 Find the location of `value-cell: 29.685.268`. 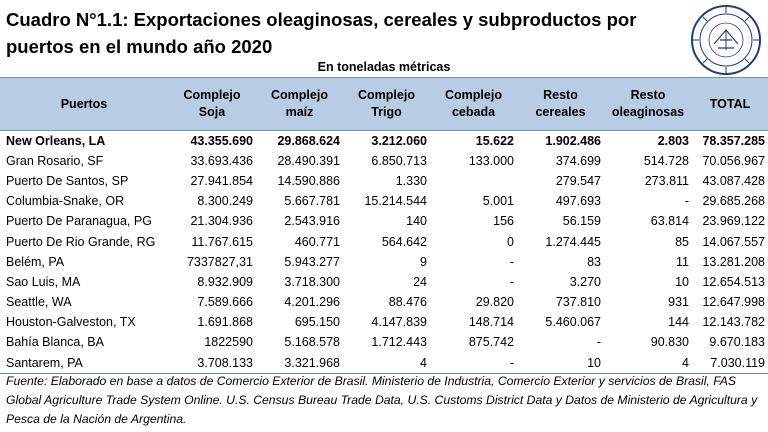

value-cell: 29.685.268 is located at coordinates (733, 201).